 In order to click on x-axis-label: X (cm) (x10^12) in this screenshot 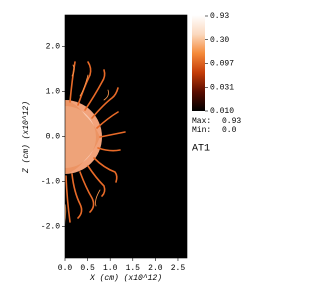, I will do `click(125, 278)`.